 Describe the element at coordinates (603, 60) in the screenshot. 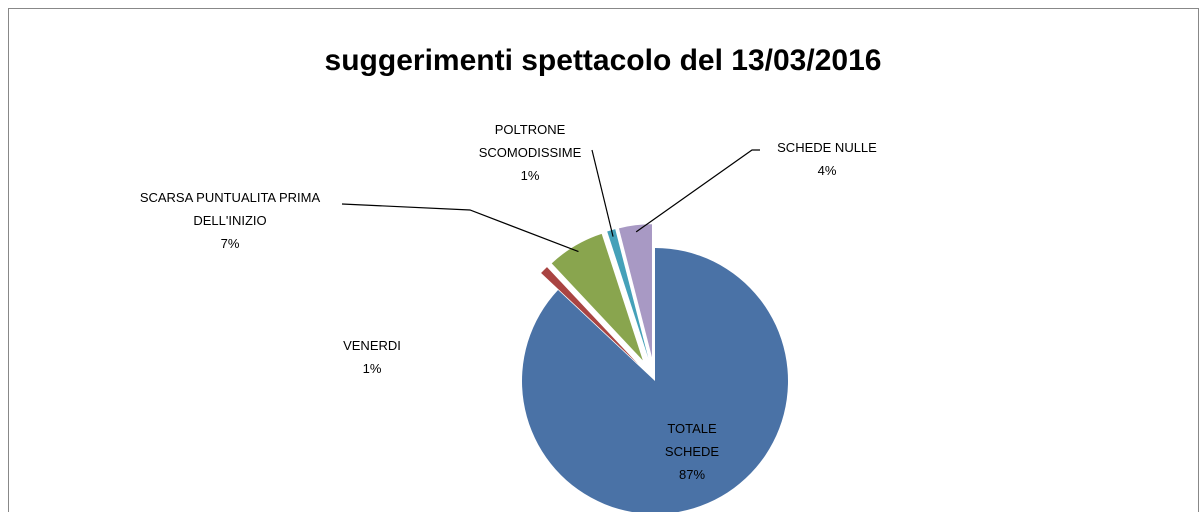

I see `chart-title: suggerimenti spettacolo del 13/03/2016` at that location.